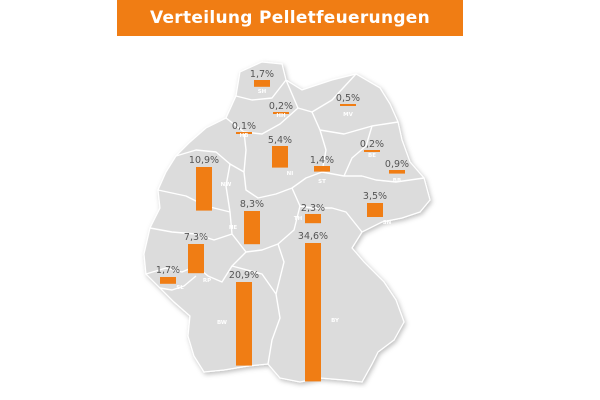 Image resolution: width=600 pixels, height=400 pixels. What do you see at coordinates (244, 324) in the screenshot?
I see `bar-bw` at bounding box center [244, 324].